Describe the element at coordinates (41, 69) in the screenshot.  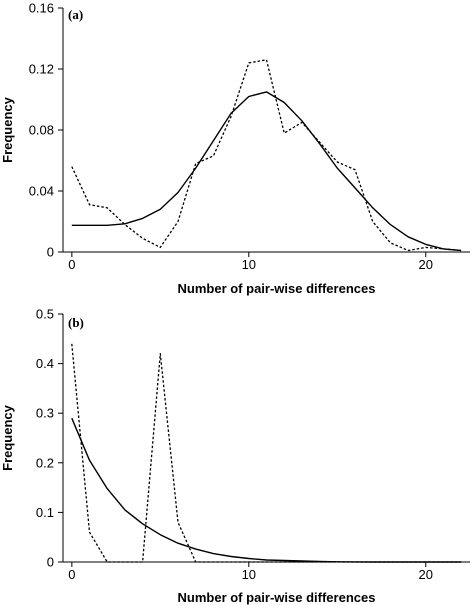
I see `y-tick-label: 0.12` at that location.